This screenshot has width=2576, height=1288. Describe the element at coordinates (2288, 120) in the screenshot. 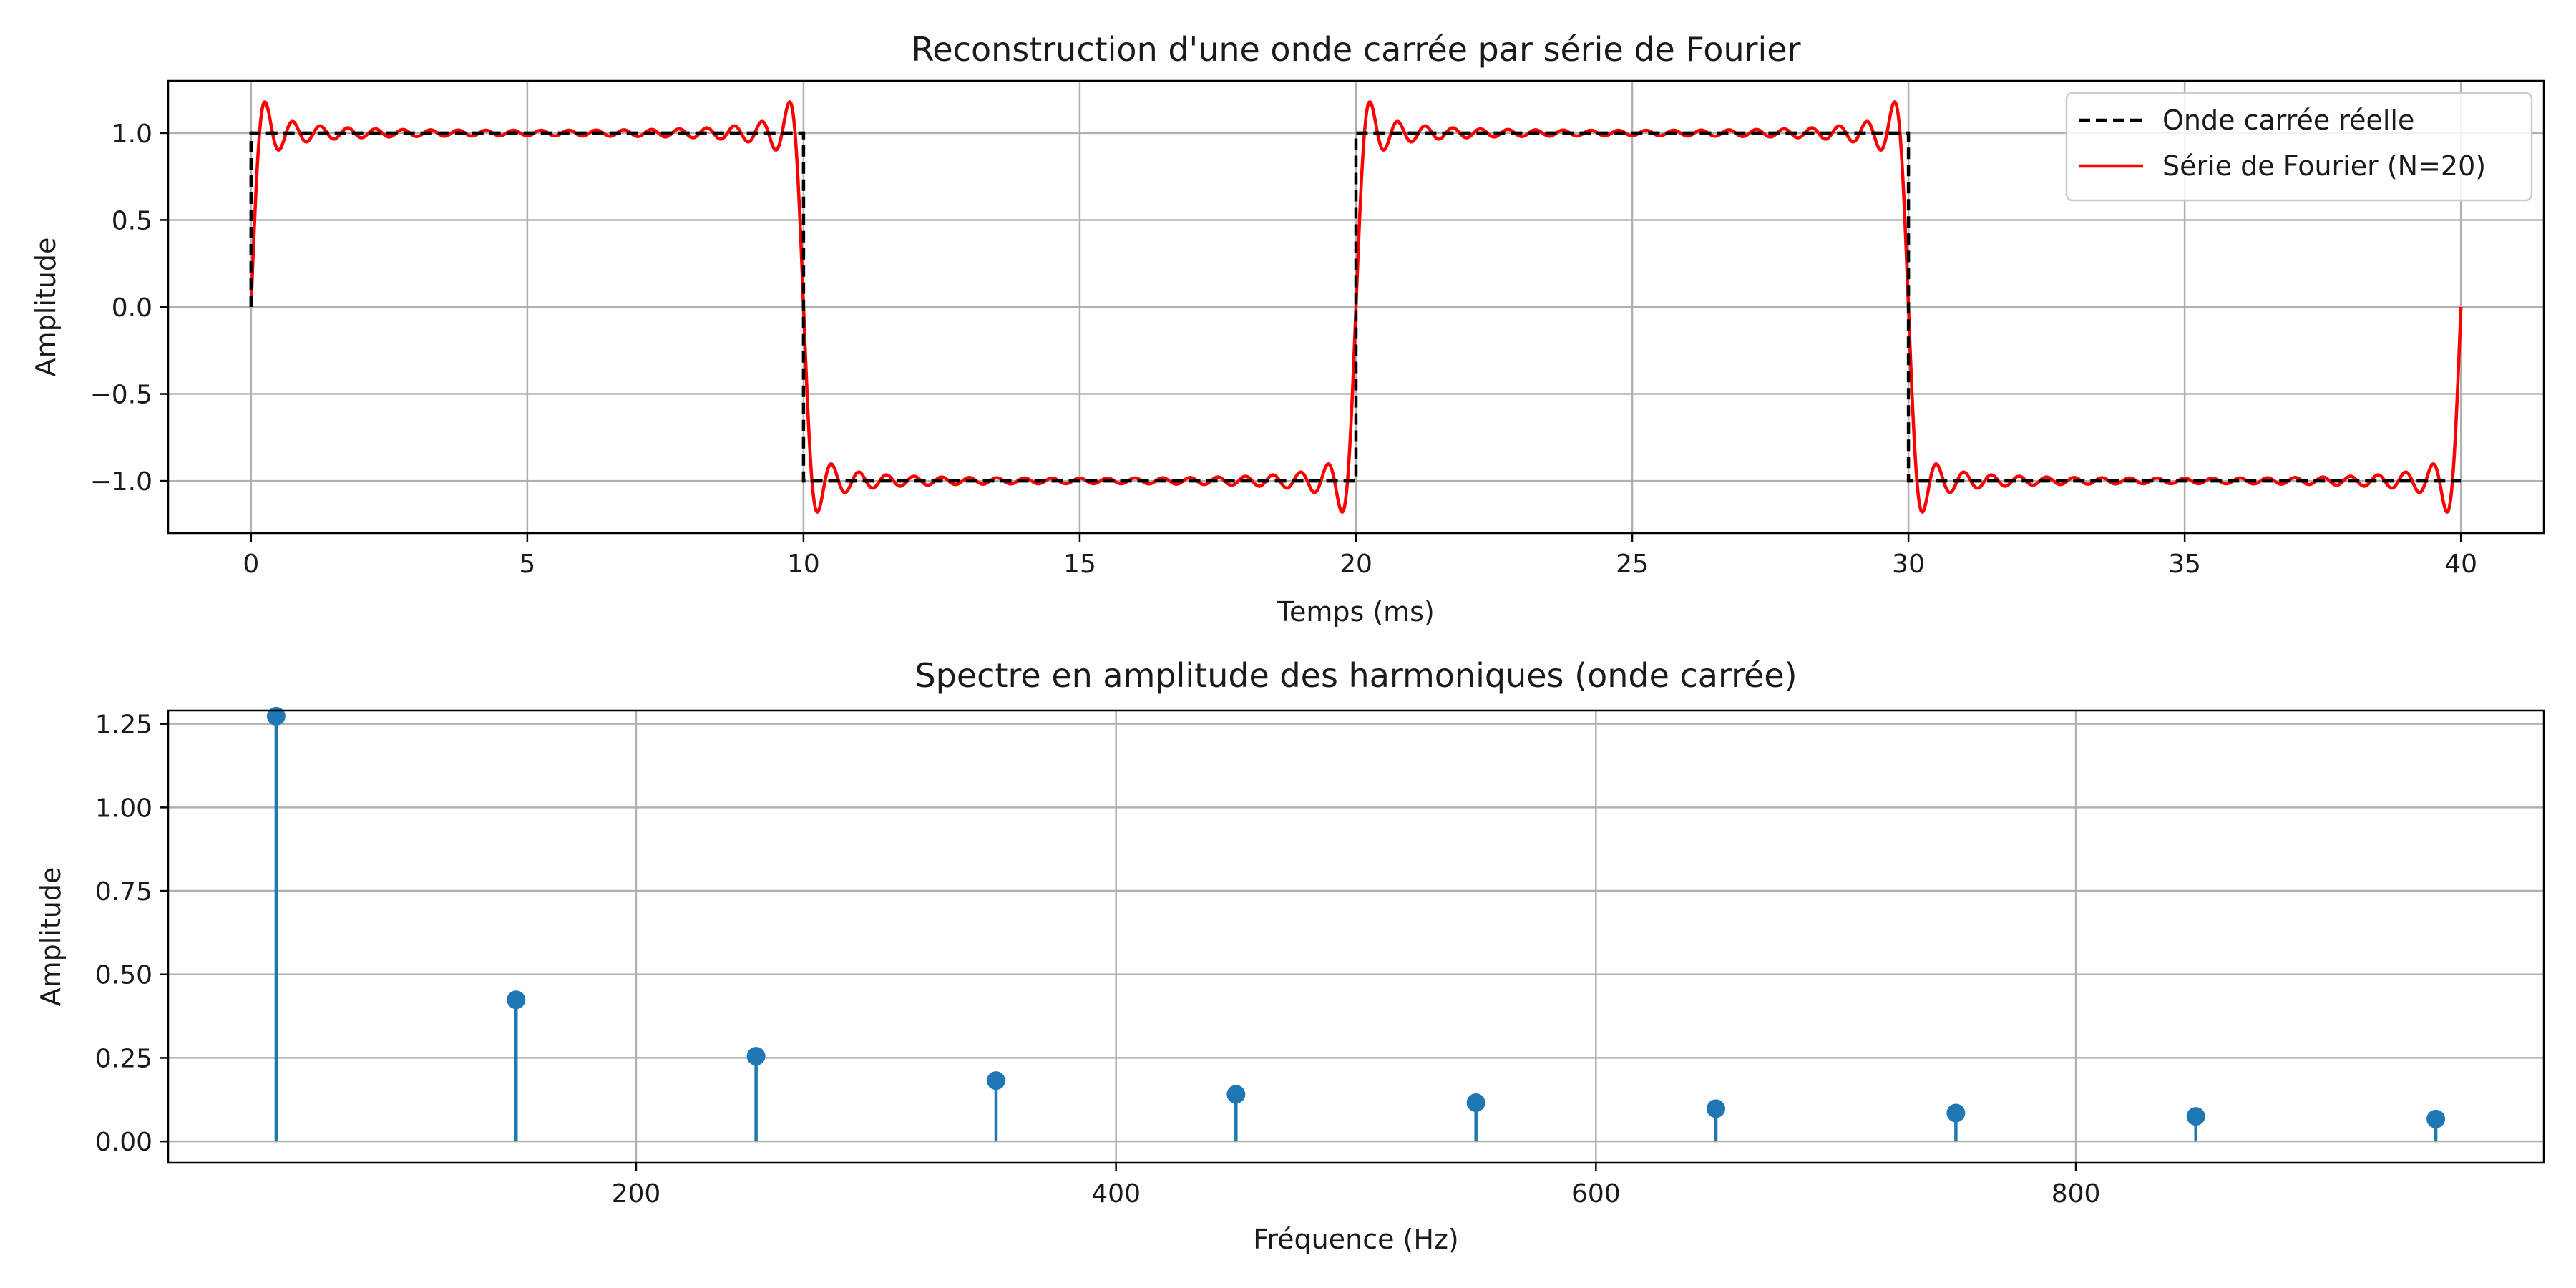

I see `legend-label-square-wave: Onde carrée réelle` at that location.